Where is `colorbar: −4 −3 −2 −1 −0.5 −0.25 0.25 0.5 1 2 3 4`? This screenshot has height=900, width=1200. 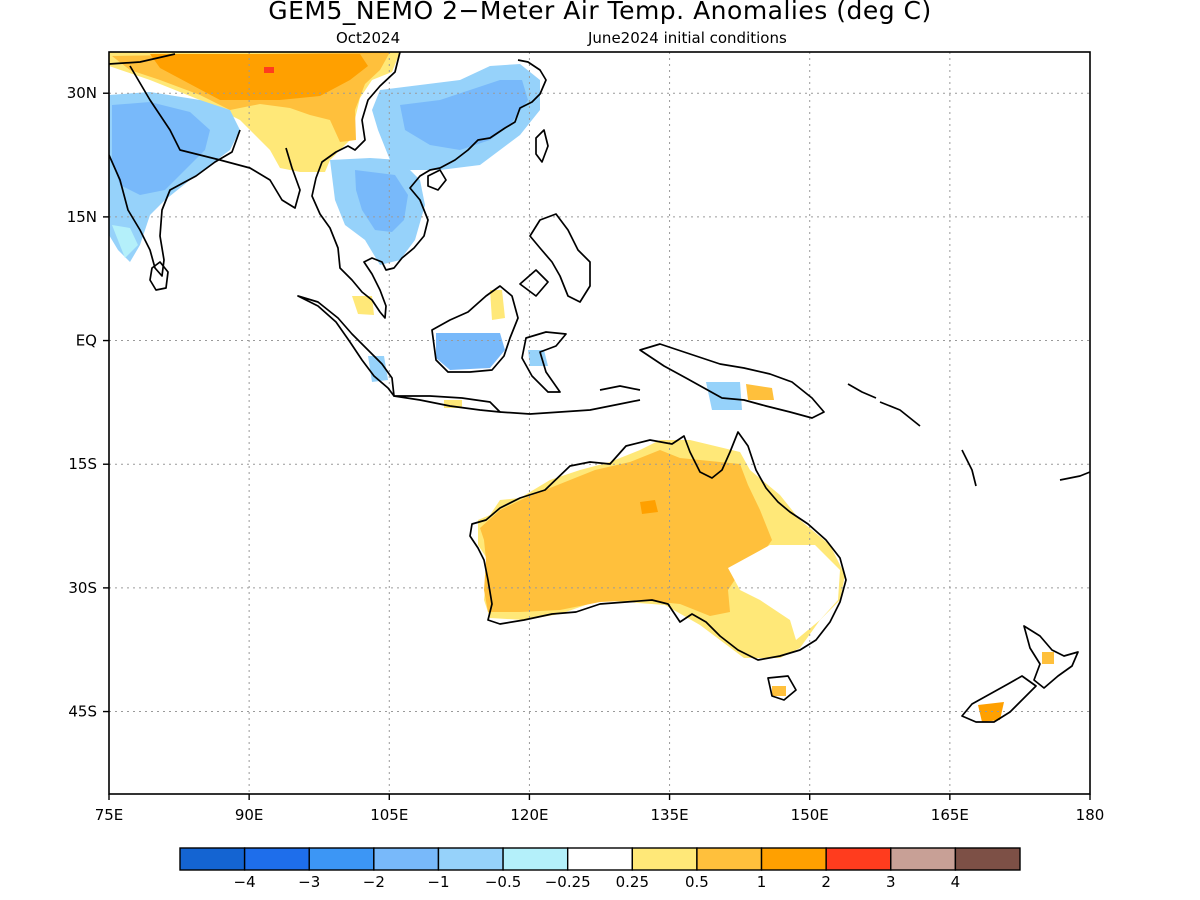 colorbar: −4 −3 −2 −1 −0.5 −0.25 0.25 0.5 1 2 3 4 is located at coordinates (600, 869).